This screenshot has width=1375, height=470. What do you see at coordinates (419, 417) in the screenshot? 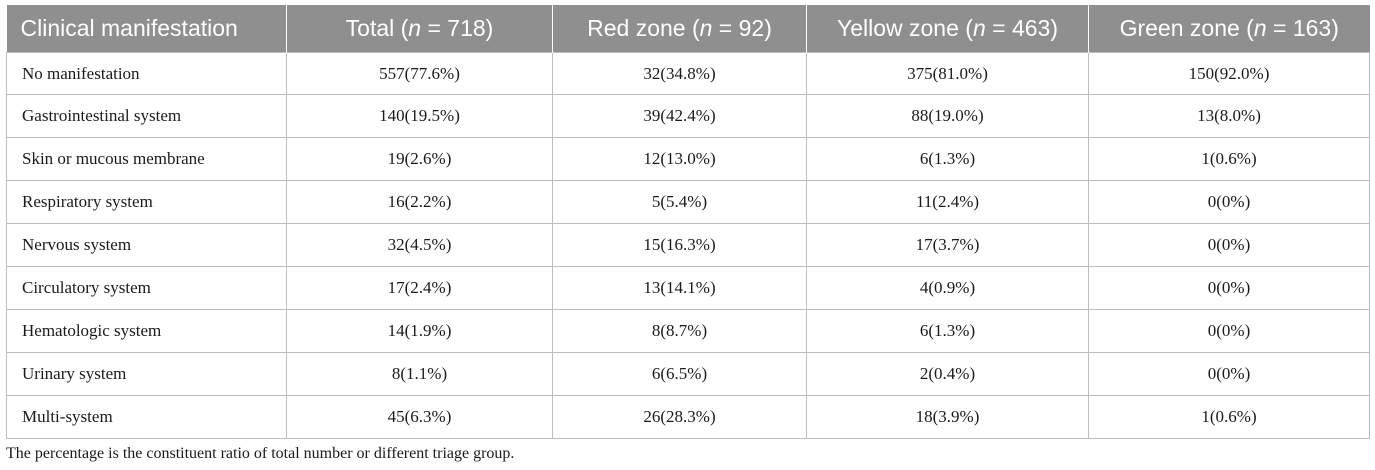
I see `cell-total: 45(6.3%)` at bounding box center [419, 417].